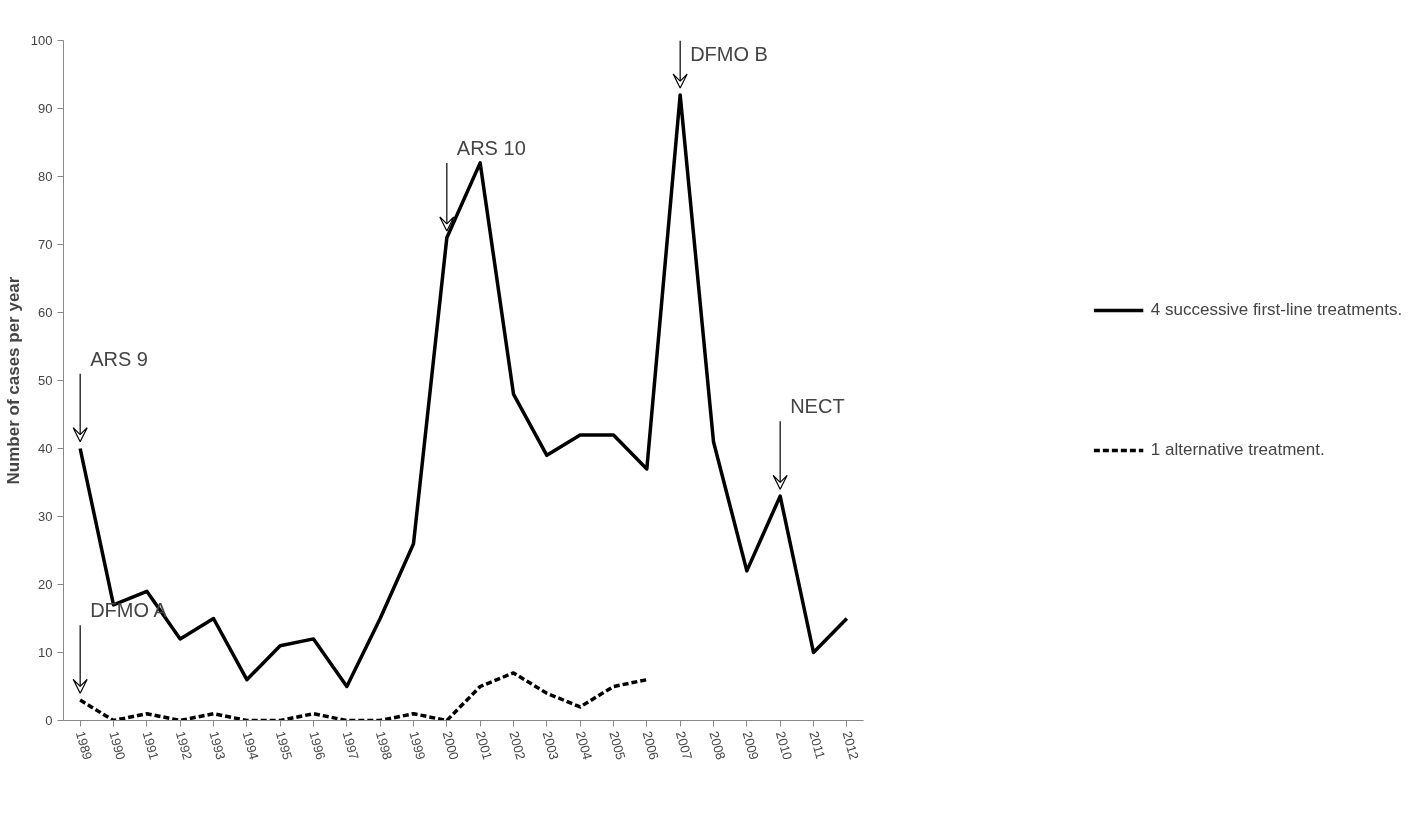 The image size is (1412, 818). I want to click on y-tick-label: 100, so click(41, 40).